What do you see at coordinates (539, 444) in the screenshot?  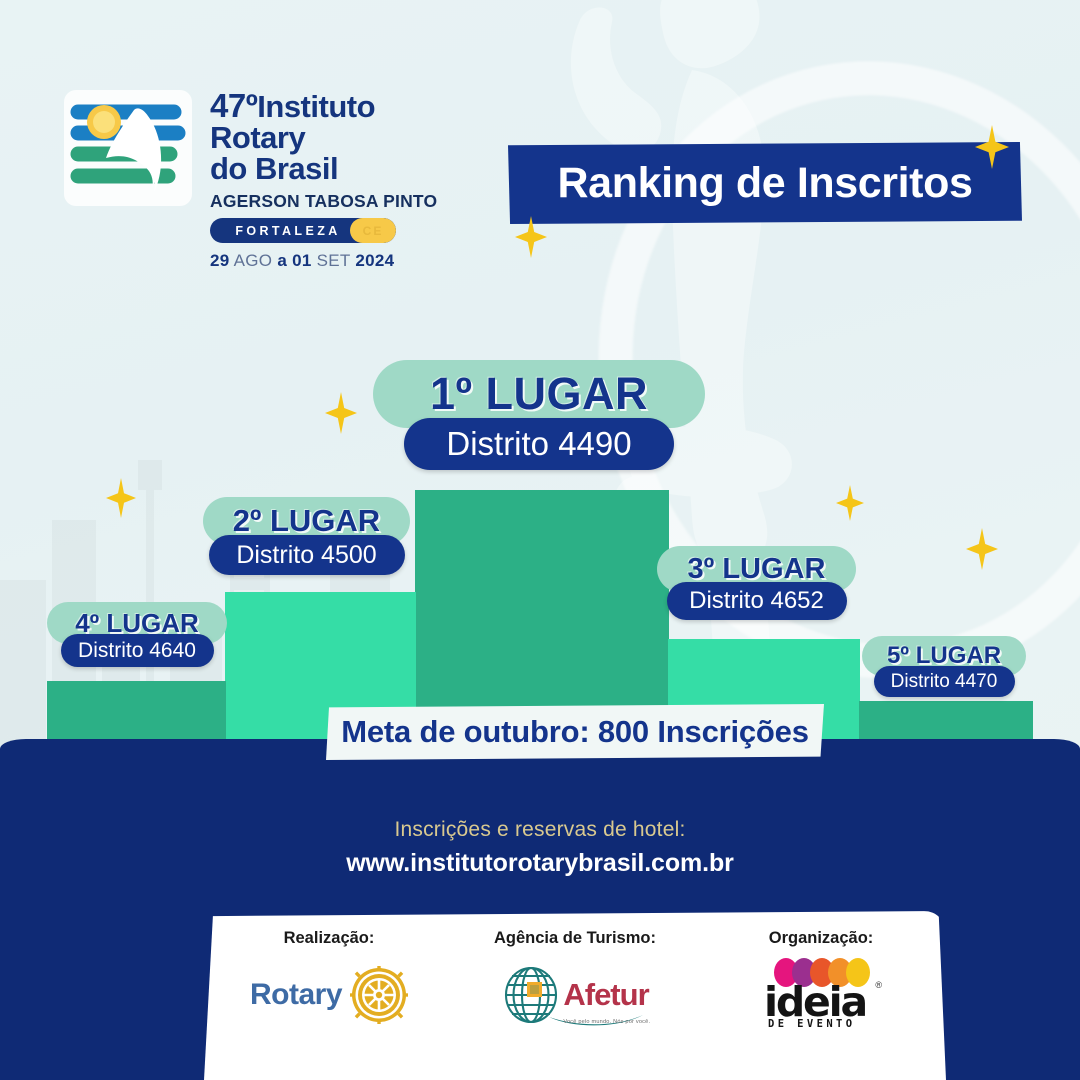 I see `rank-district-1: Distrito 4490` at bounding box center [539, 444].